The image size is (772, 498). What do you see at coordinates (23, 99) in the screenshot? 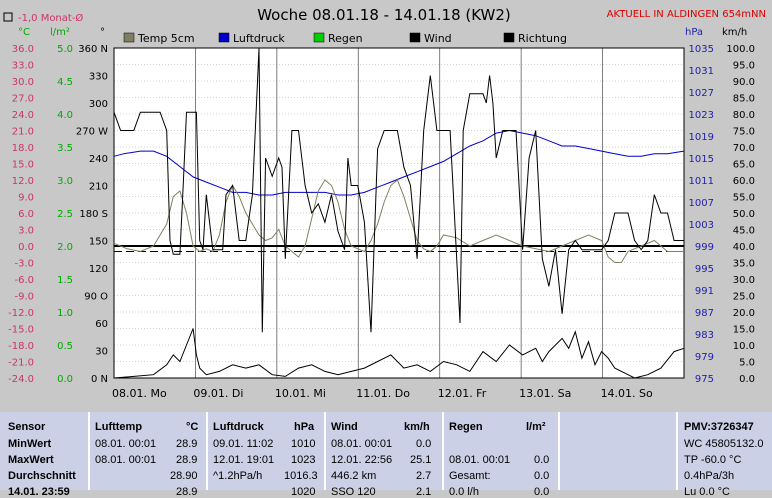
I see `axis-tick-label: 27.0` at bounding box center [23, 99].